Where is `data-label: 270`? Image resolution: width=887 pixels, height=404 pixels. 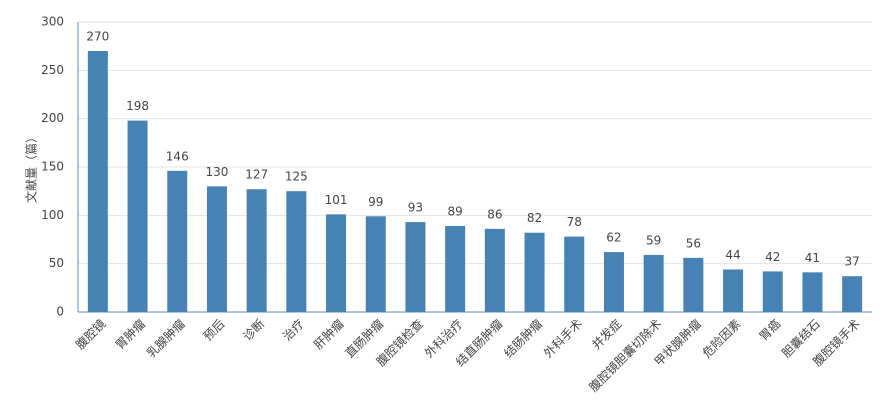 data-label: 270 is located at coordinates (97, 37).